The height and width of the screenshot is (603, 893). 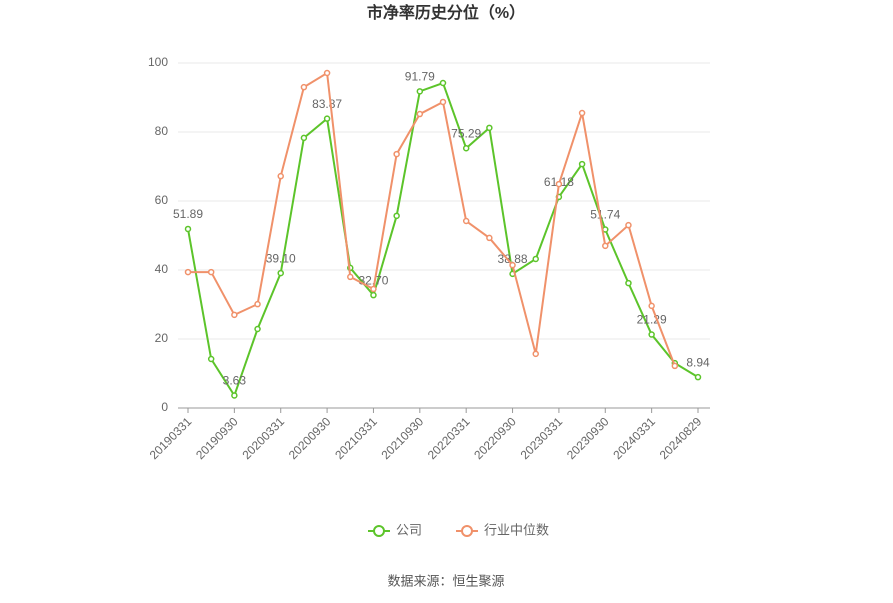 I want to click on x-tick-label: 20210930, so click(x=403, y=438).